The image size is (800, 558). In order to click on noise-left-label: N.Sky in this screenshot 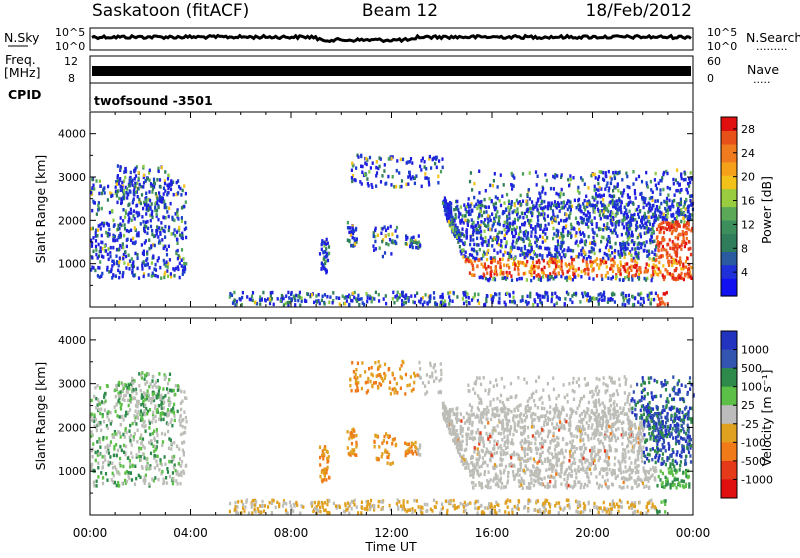, I will do `click(22, 37)`.